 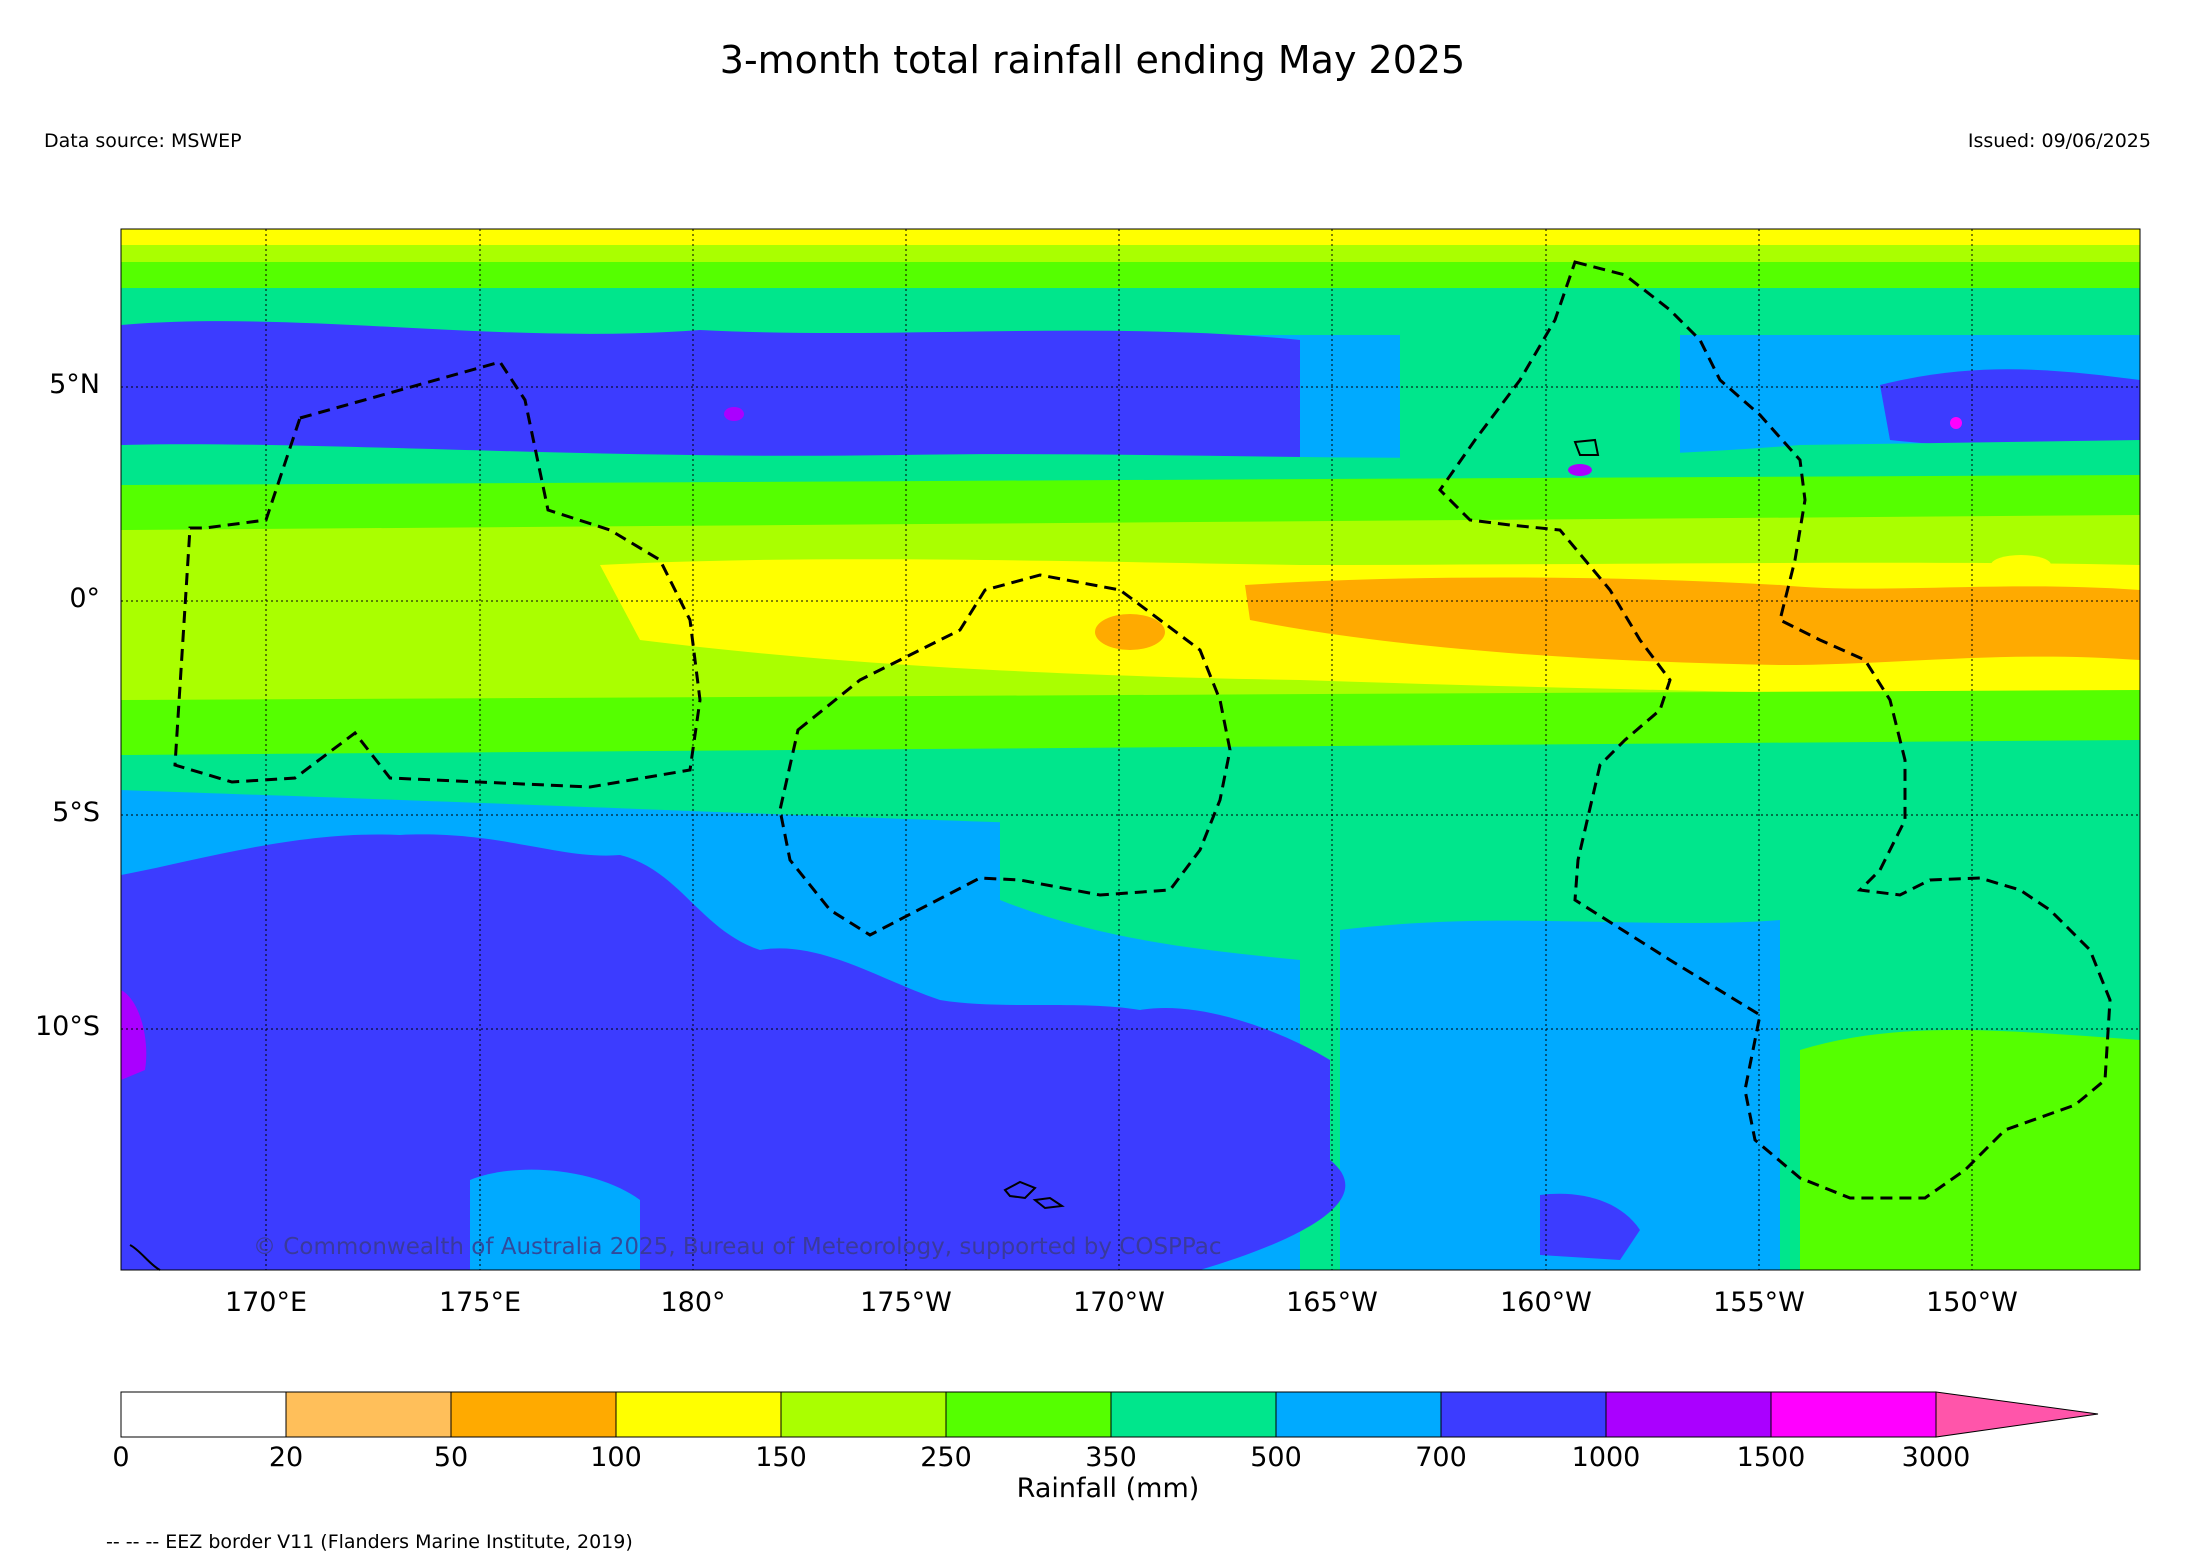 I want to click on lon-label-170w: 170°W, so click(x=1119, y=1302).